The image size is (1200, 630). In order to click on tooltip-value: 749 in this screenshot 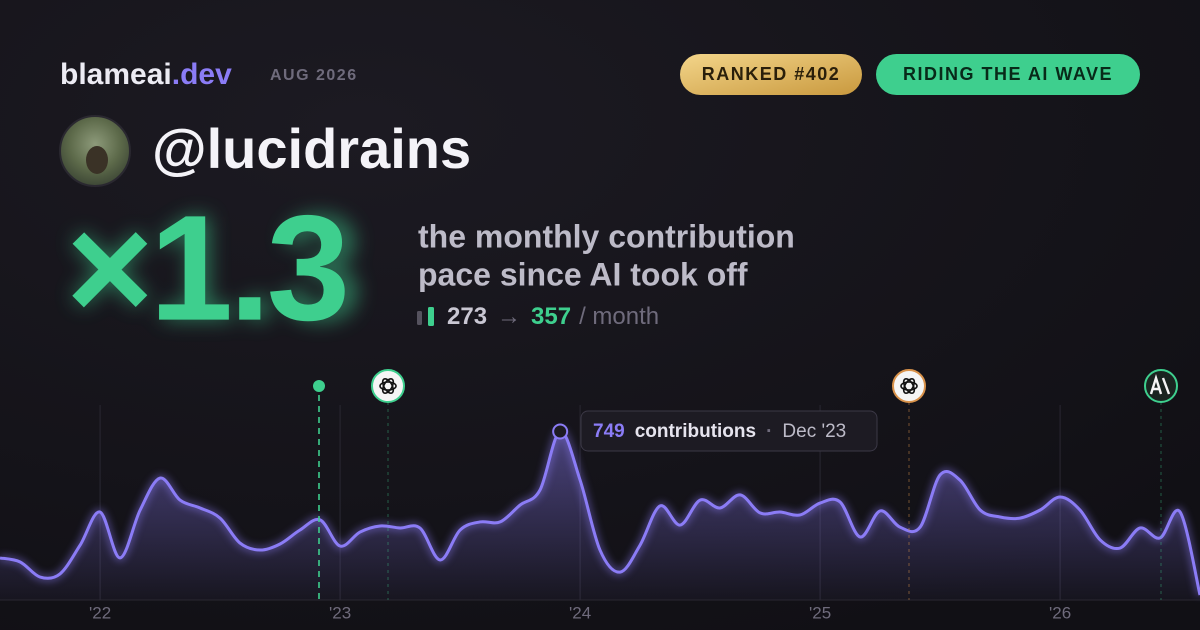, I will do `click(609, 431)`.